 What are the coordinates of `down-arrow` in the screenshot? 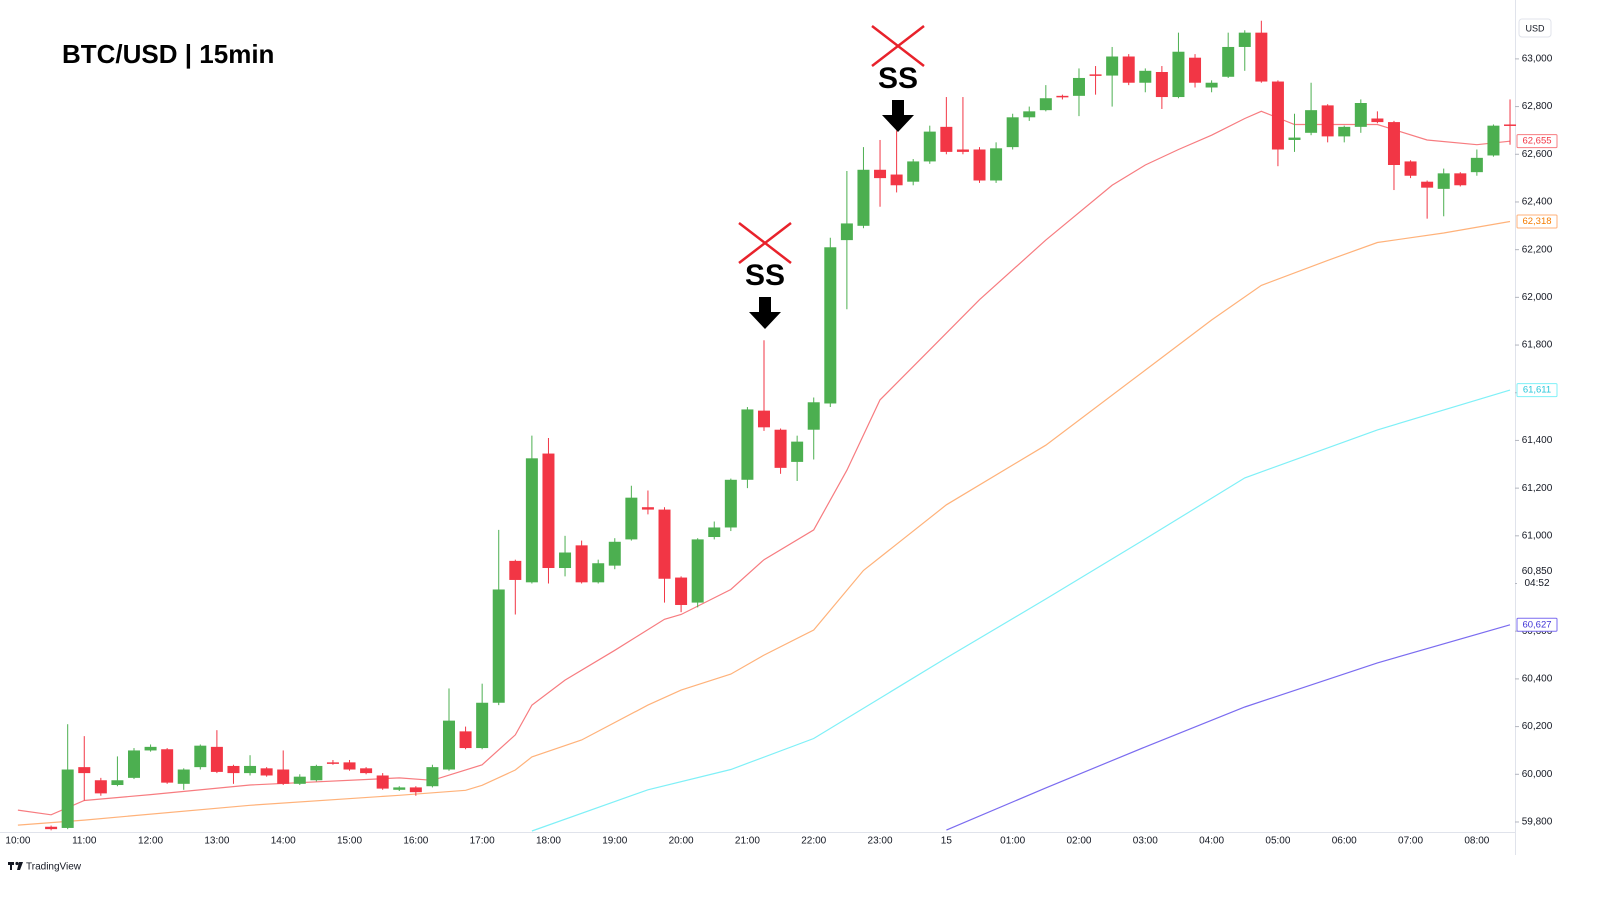 It's located at (765, 313).